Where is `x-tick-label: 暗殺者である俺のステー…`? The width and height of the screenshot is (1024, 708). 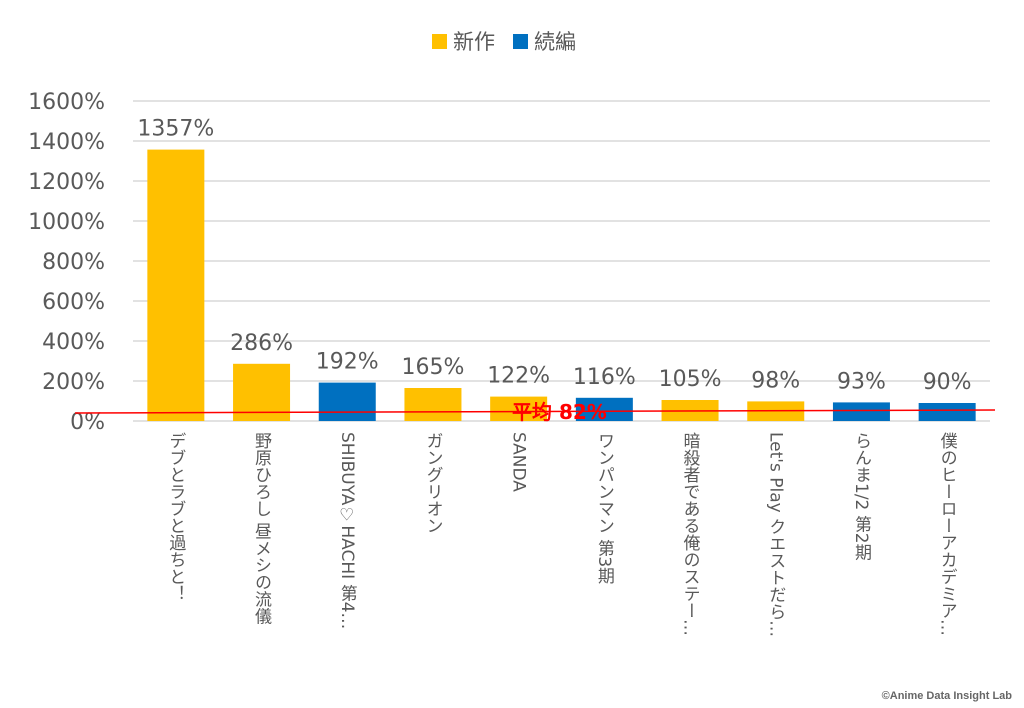
x-tick-label: 暗殺者である俺のステー… is located at coordinates (689, 534).